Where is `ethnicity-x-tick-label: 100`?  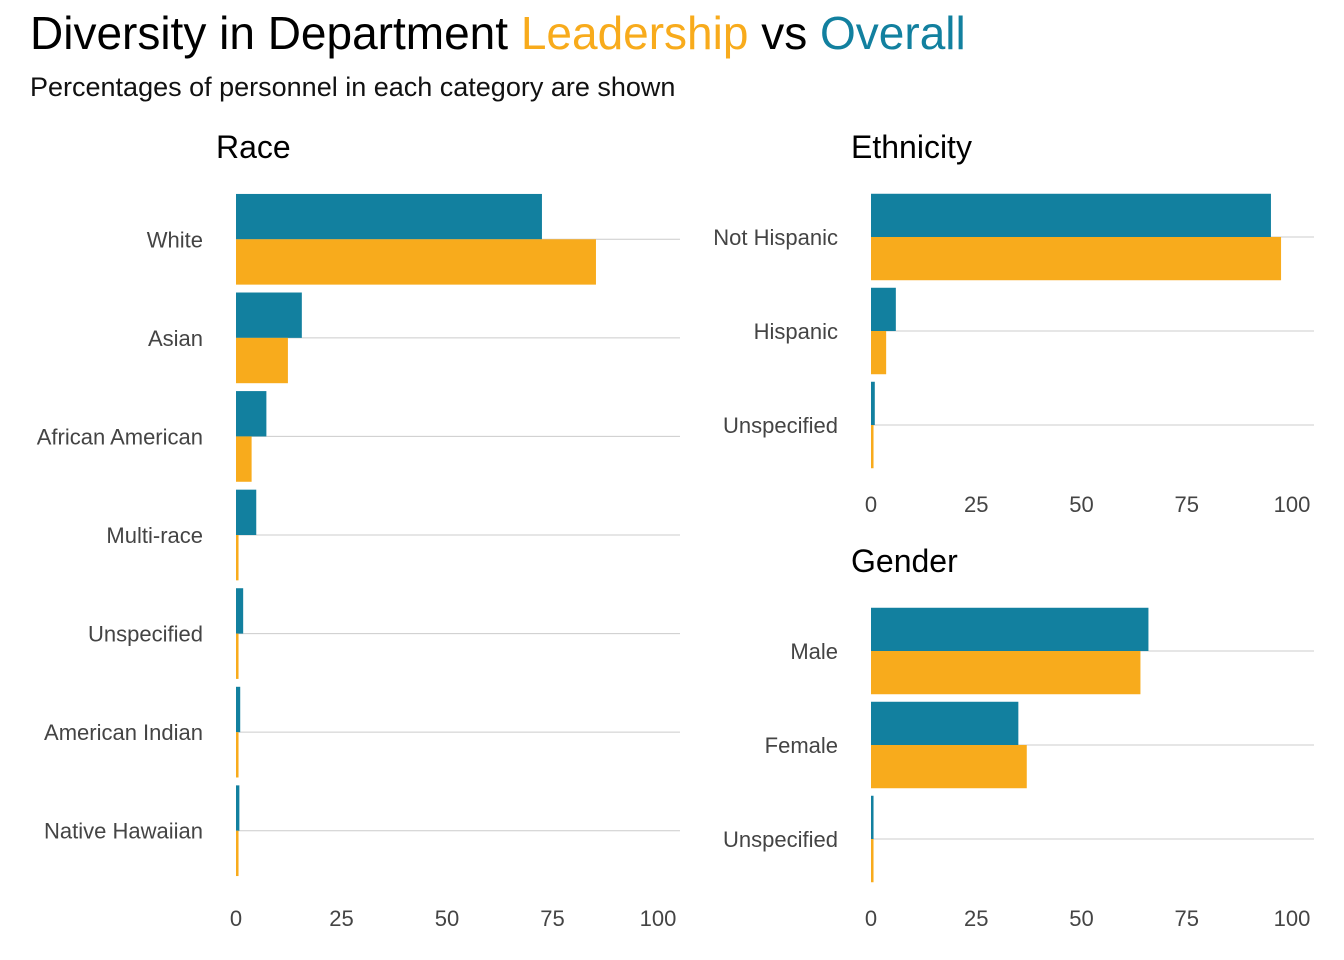 ethnicity-x-tick-label: 100 is located at coordinates (1292, 504).